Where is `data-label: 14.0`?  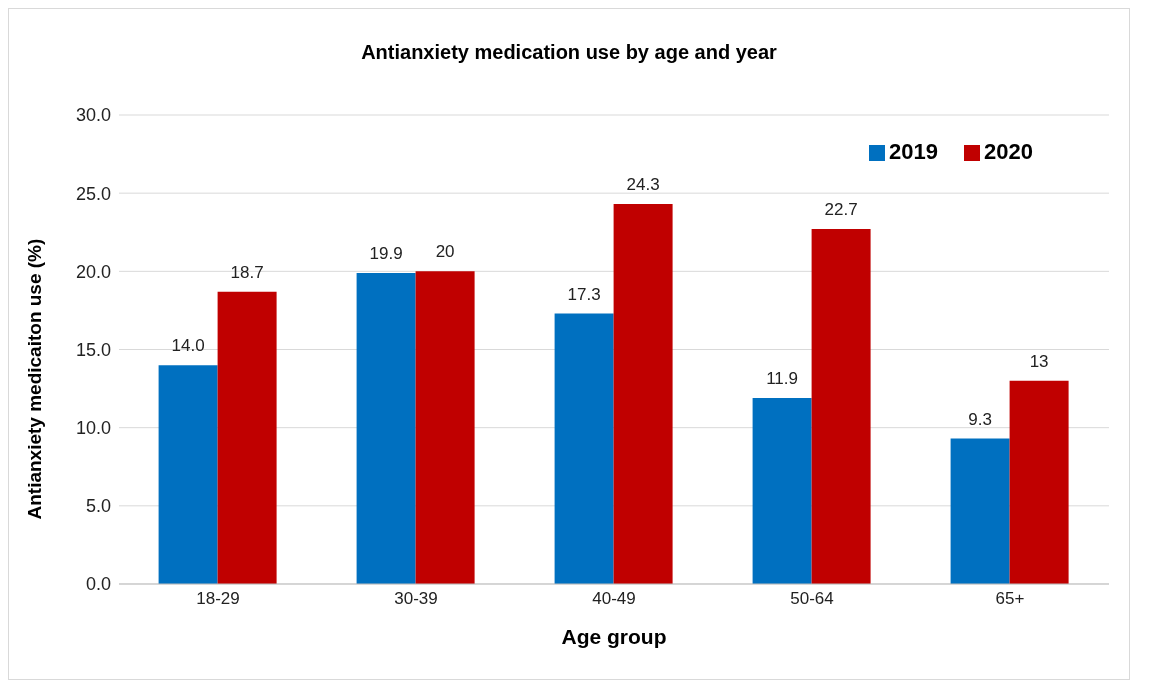
data-label: 14.0 is located at coordinates (188, 346).